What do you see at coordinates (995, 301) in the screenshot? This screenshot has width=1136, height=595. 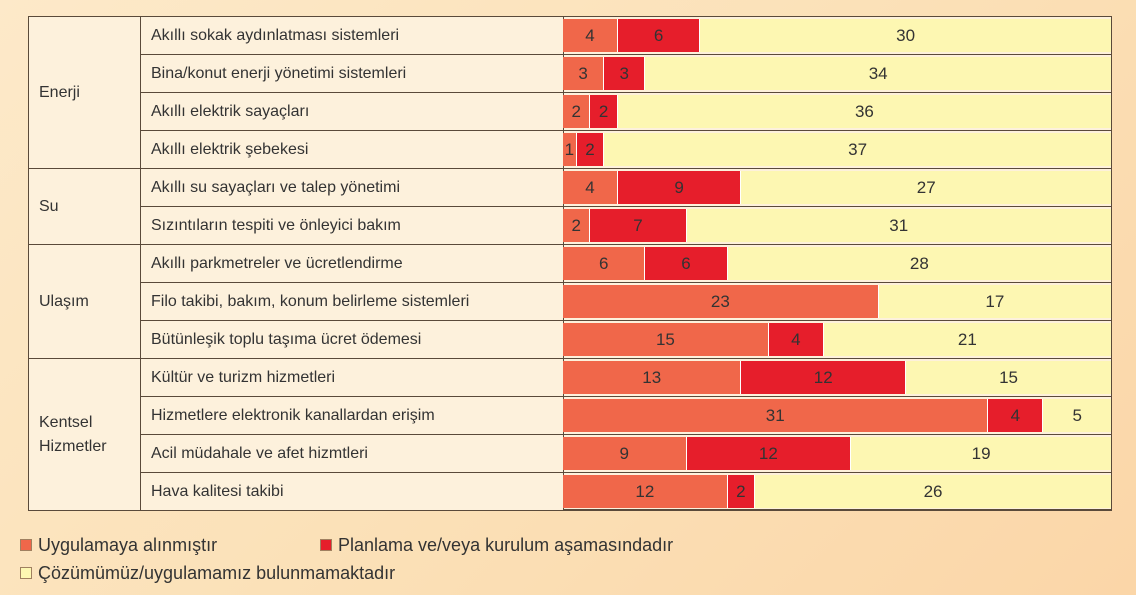 I see `bar-segment: 17` at bounding box center [995, 301].